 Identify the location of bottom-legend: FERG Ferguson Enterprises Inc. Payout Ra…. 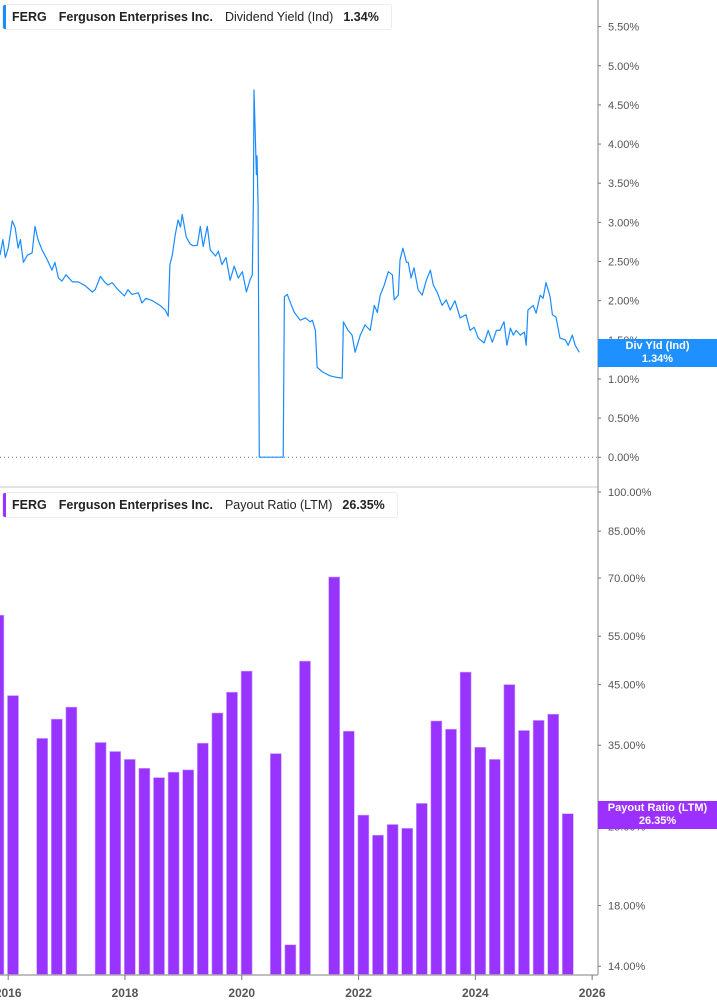
(200, 505).